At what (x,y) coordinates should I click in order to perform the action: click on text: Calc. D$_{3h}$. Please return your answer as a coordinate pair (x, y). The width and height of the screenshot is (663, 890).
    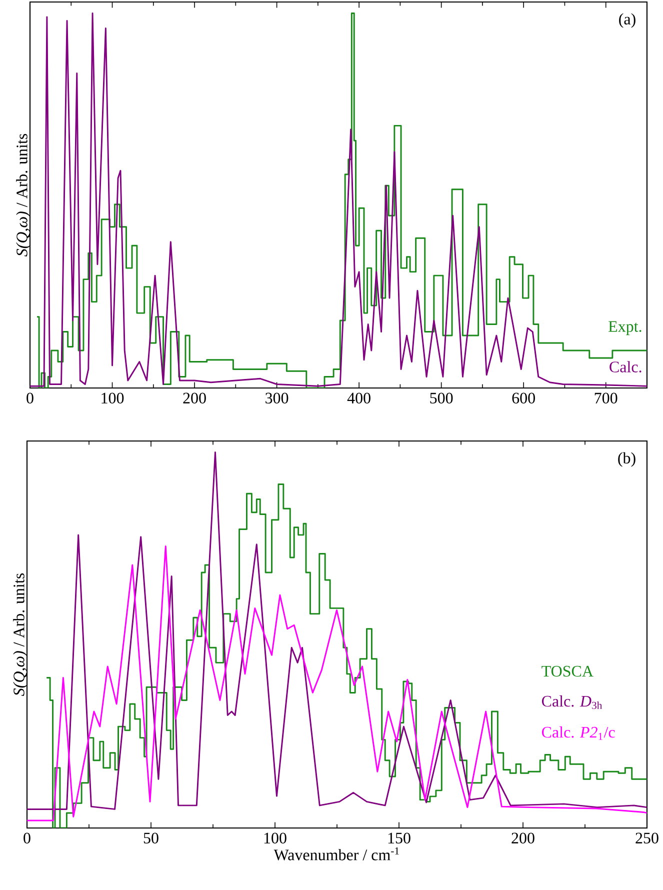
    Looking at the image, I should click on (572, 702).